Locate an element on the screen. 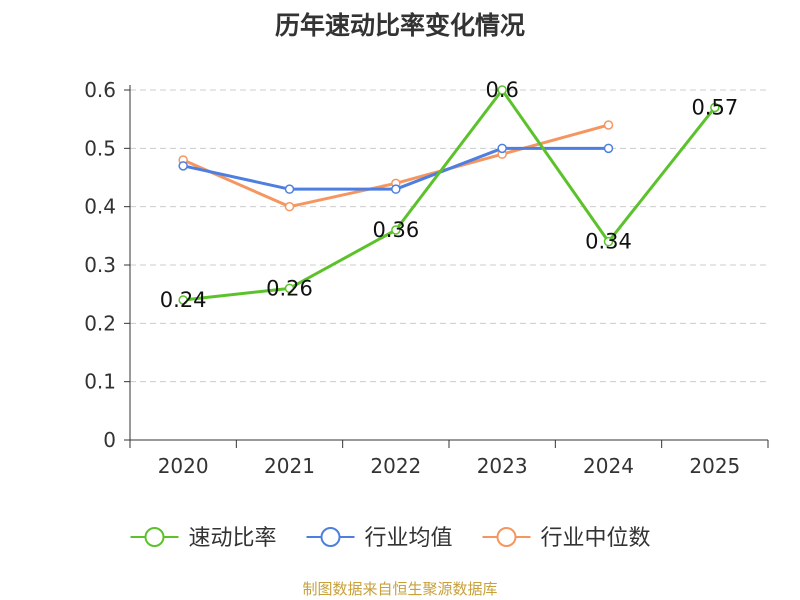 The image size is (800, 600). x-tick-label: 2022 is located at coordinates (395, 466).